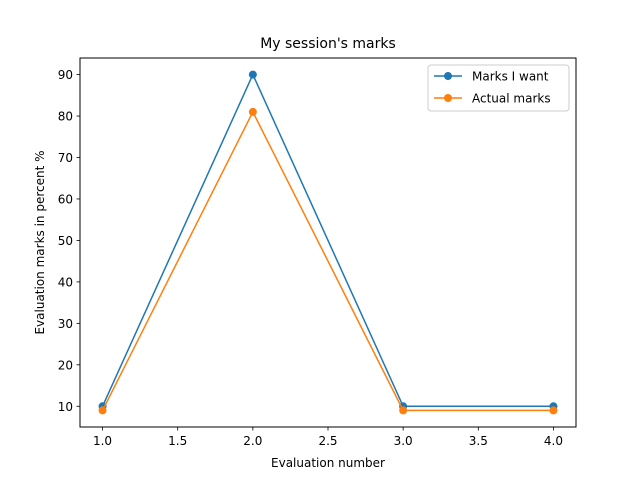  Describe the element at coordinates (403, 441) in the screenshot. I see `x-tick-label: 3.0` at that location.